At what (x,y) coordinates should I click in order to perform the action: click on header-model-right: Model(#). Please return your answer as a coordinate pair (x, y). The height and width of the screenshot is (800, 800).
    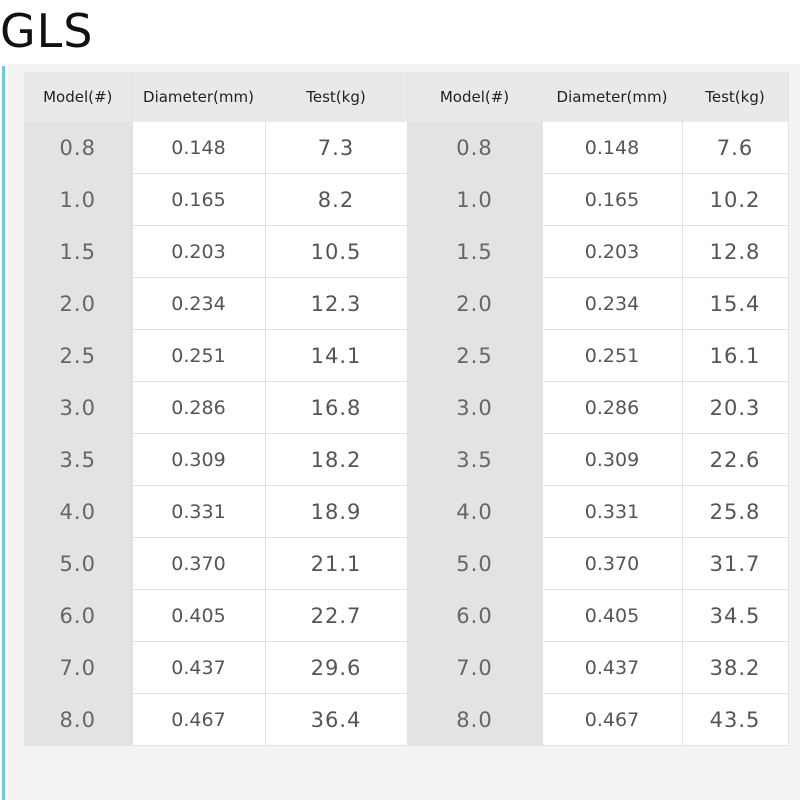
    Looking at the image, I should click on (475, 97).